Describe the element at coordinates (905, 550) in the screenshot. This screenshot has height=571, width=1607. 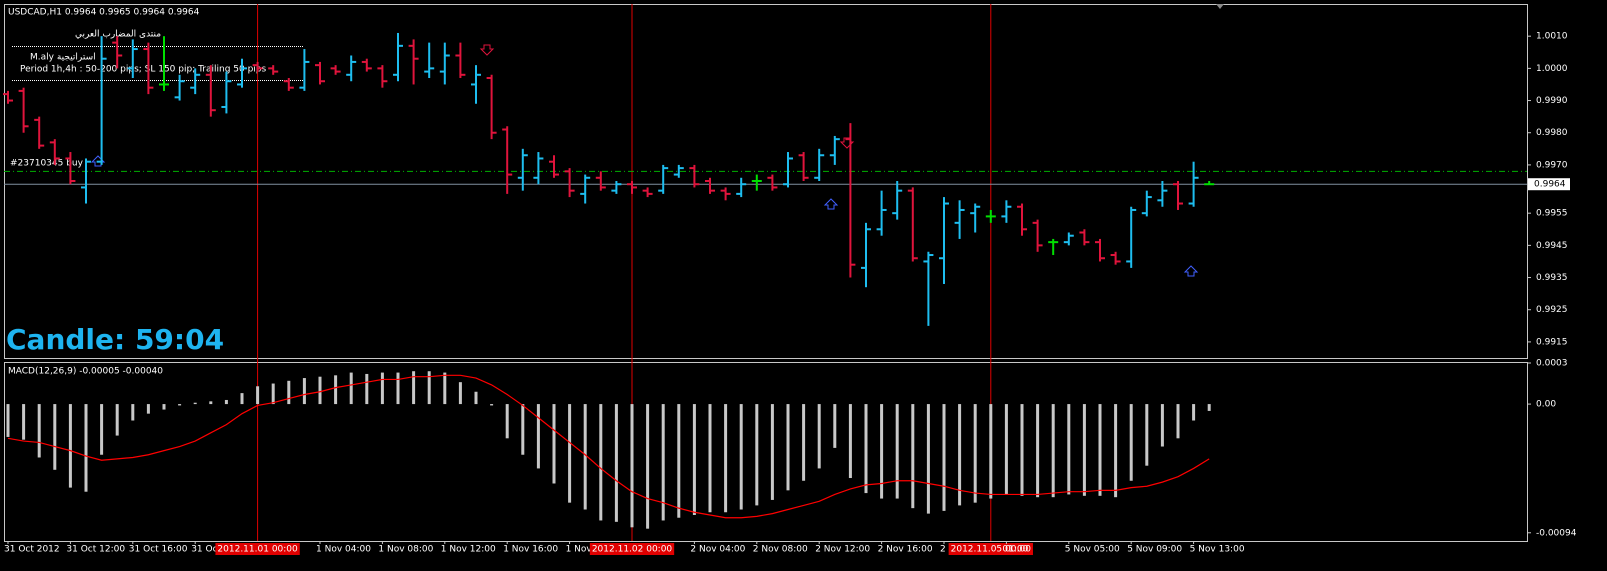
I see `x-tick-label: 2 Nov 16:00` at that location.